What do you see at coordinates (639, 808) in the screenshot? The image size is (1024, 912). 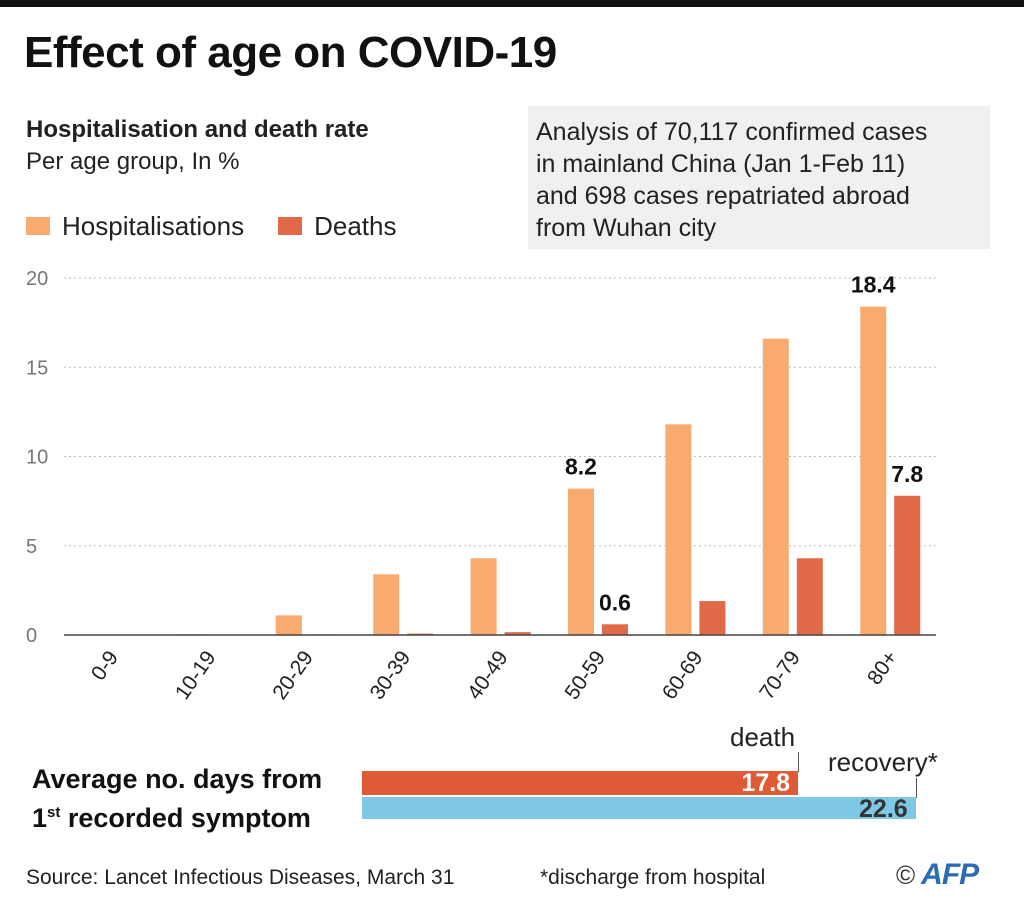 I see `recovery-days-bar` at bounding box center [639, 808].